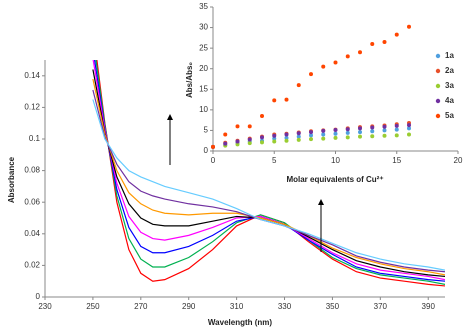 The height and width of the screenshot is (333, 474). I want to click on legend-label: 2a, so click(449, 70).